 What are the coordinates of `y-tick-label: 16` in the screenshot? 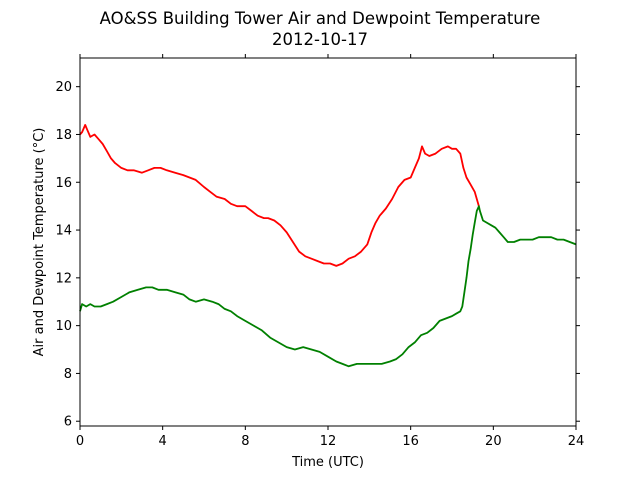 It's located at (63, 183).